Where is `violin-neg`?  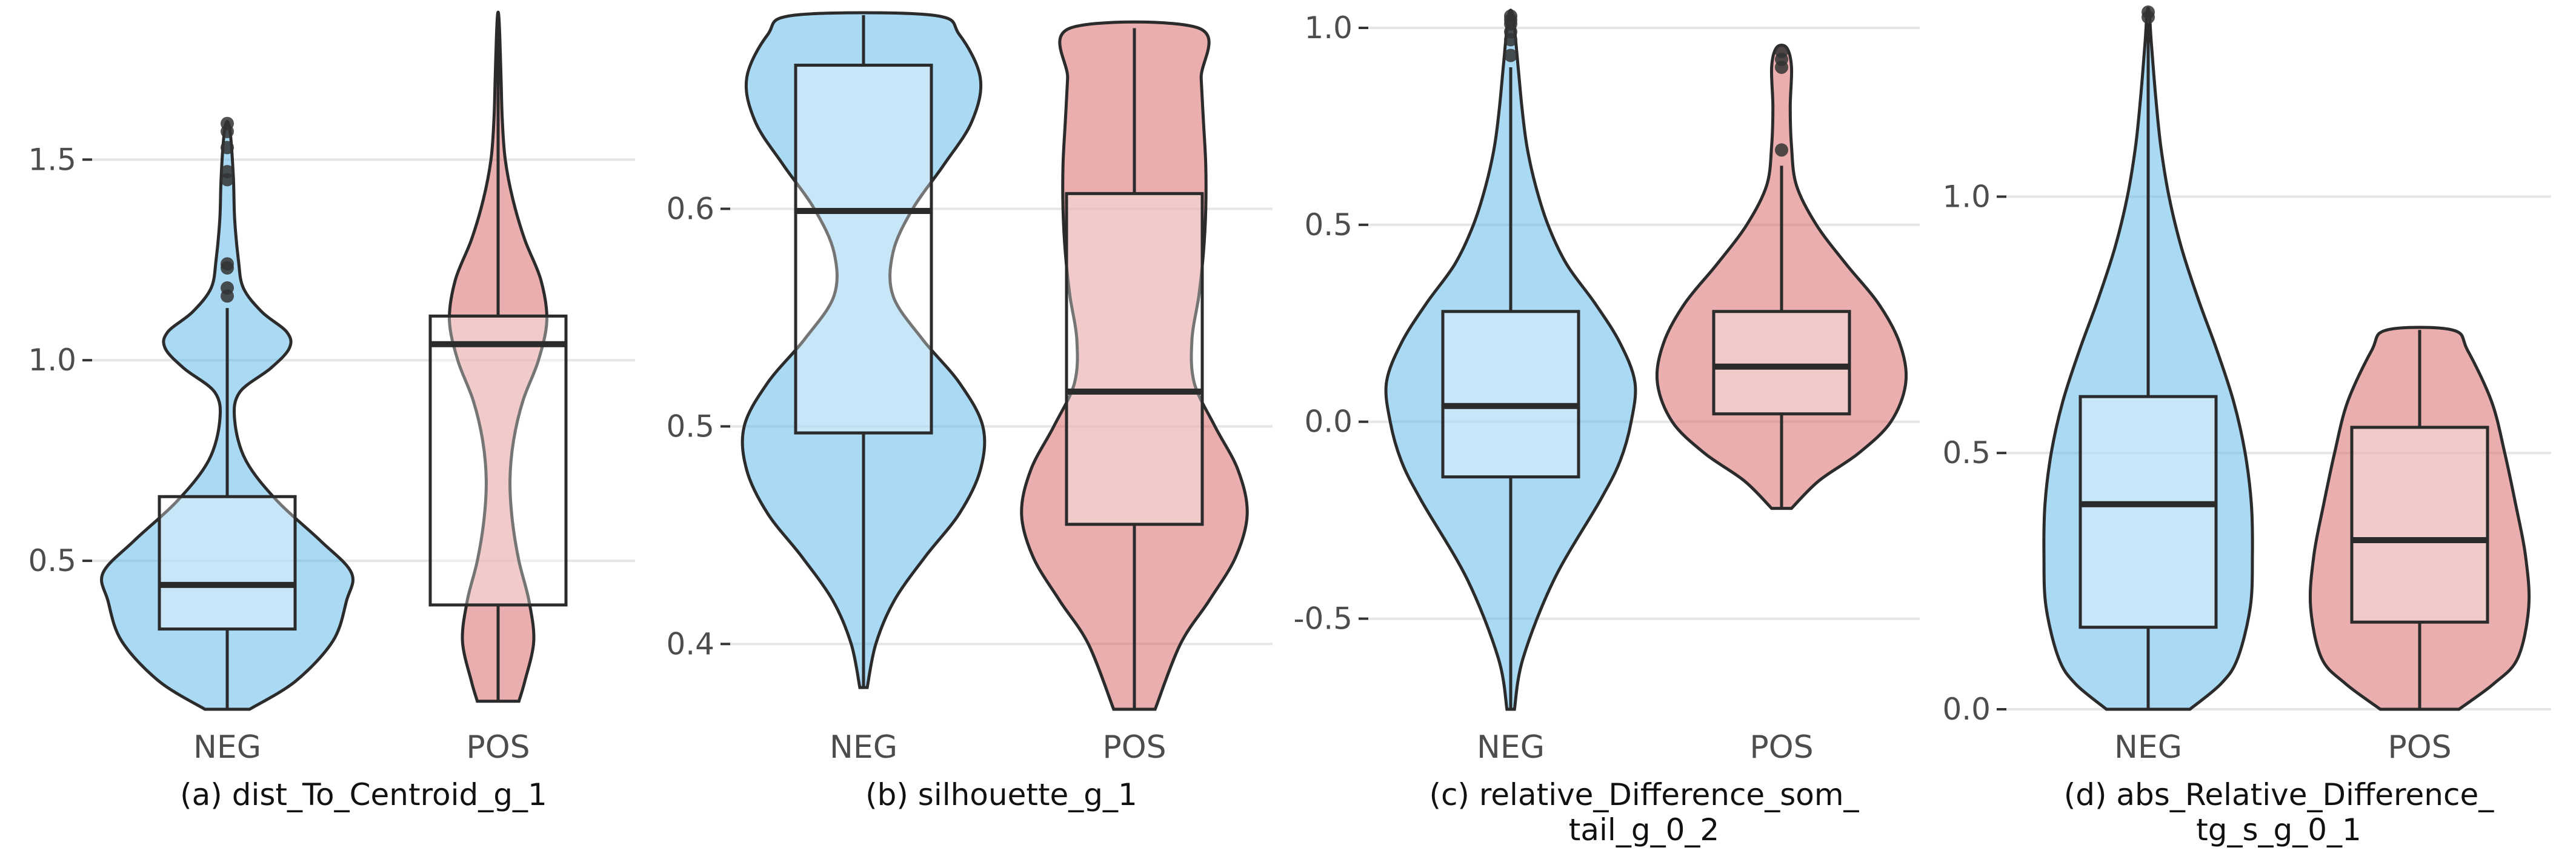 violin-neg is located at coordinates (864, 350).